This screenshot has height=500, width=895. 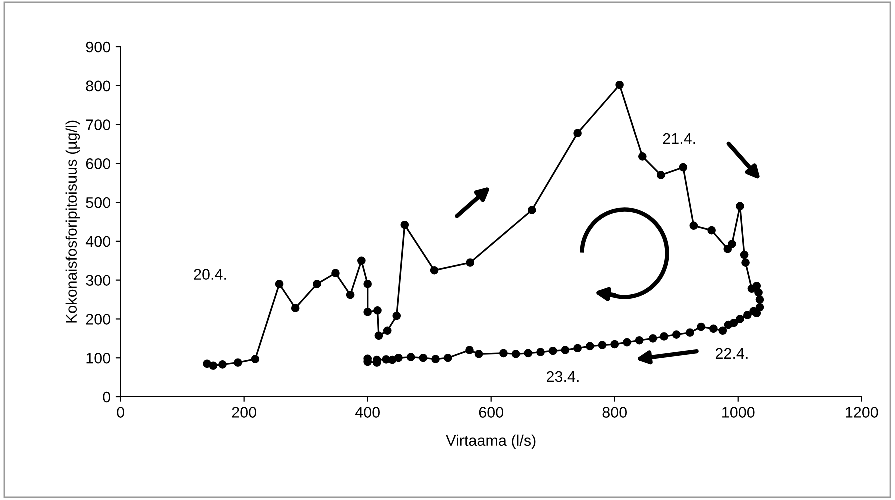 I want to click on y-tick-label: 900, so click(x=98, y=47).